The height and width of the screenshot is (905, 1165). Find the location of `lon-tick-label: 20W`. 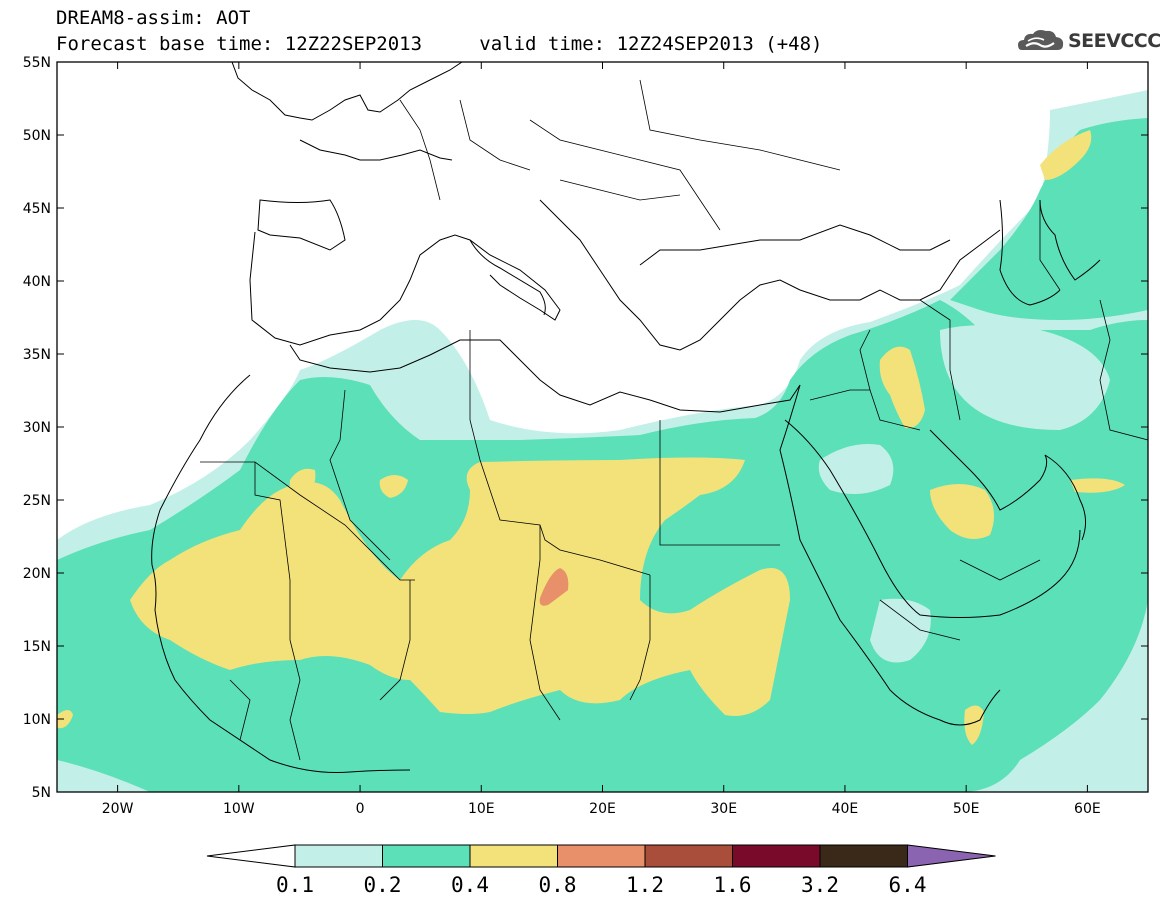

lon-tick-label: 20W is located at coordinates (118, 809).